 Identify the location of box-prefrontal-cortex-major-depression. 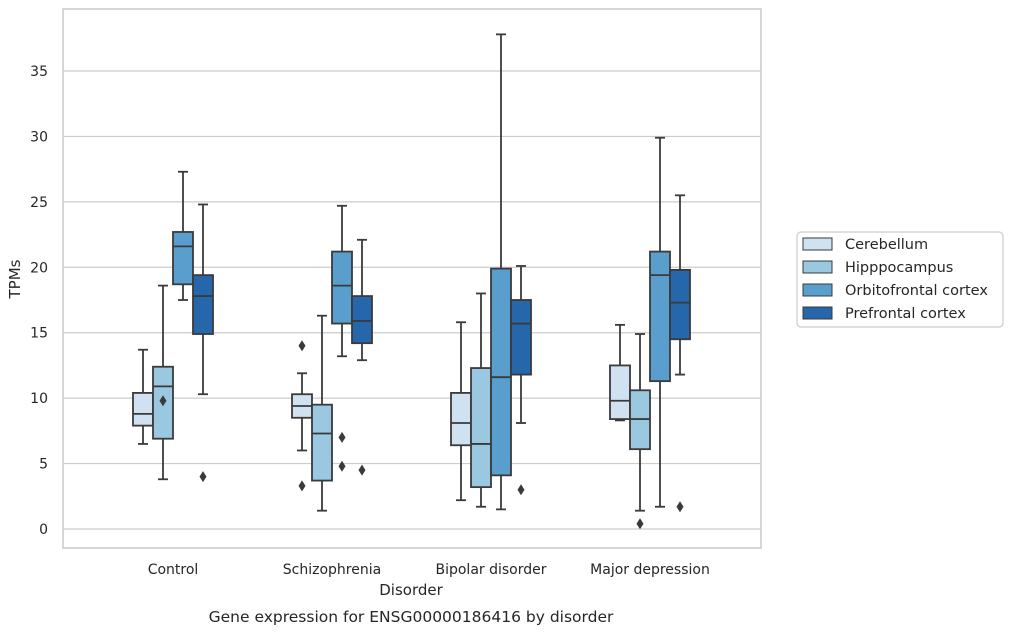
(680, 353).